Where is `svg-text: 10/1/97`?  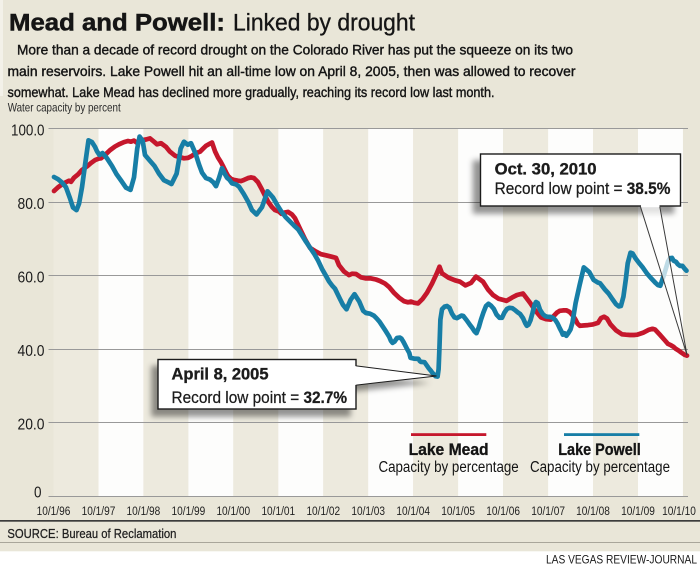 svg-text: 10/1/97 is located at coordinates (99, 511).